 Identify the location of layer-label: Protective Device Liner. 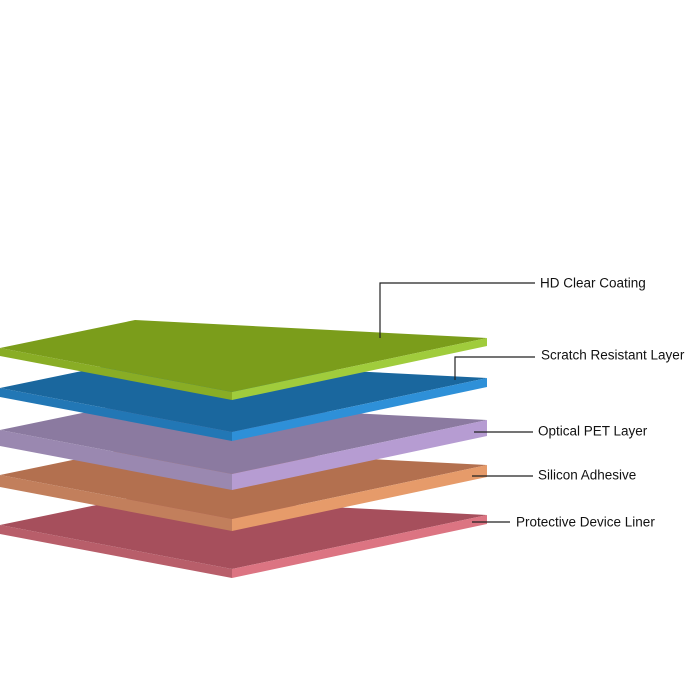
(585, 522).